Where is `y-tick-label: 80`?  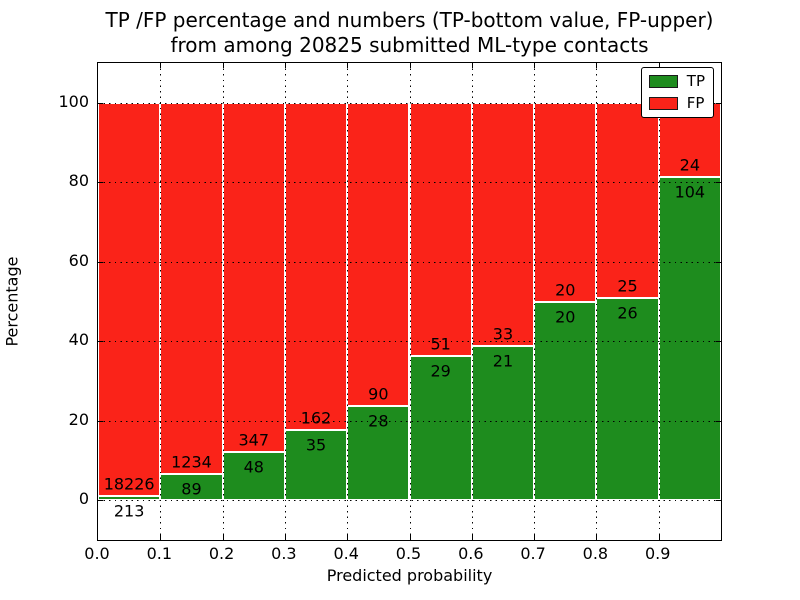 y-tick-label: 80 is located at coordinates (78, 181).